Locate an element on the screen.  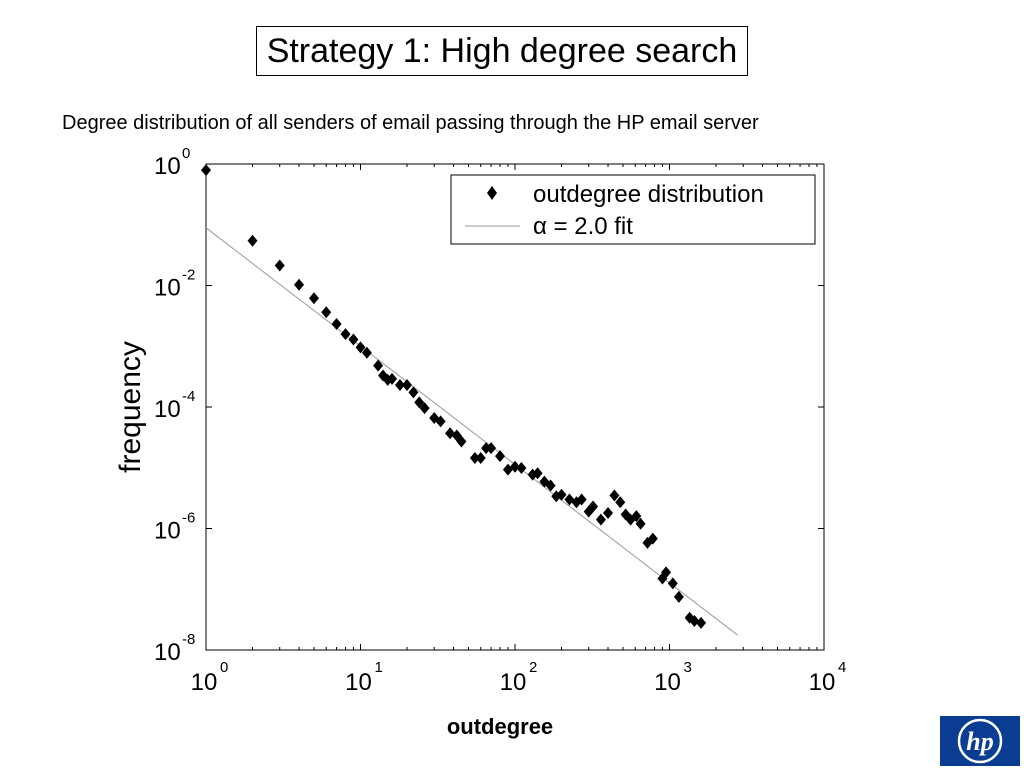
y-tick-exponent: -2 is located at coordinates (188, 275).